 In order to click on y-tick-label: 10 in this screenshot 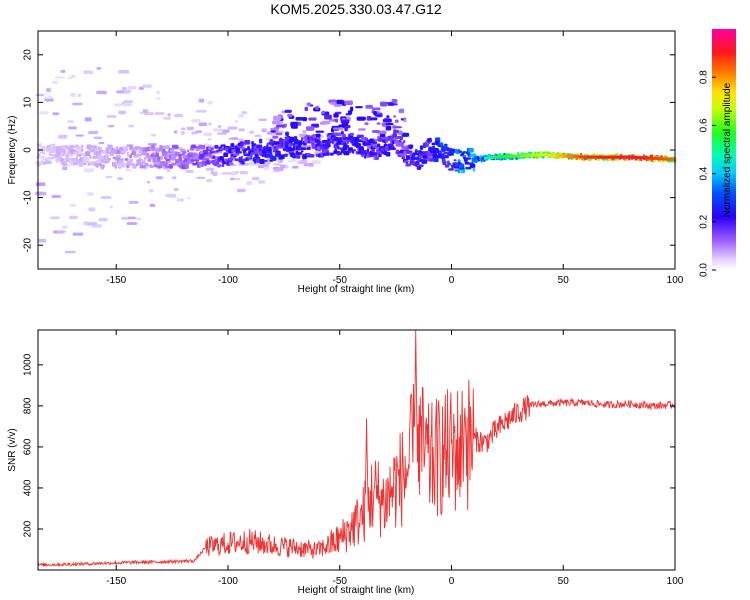, I will do `click(28, 102)`.